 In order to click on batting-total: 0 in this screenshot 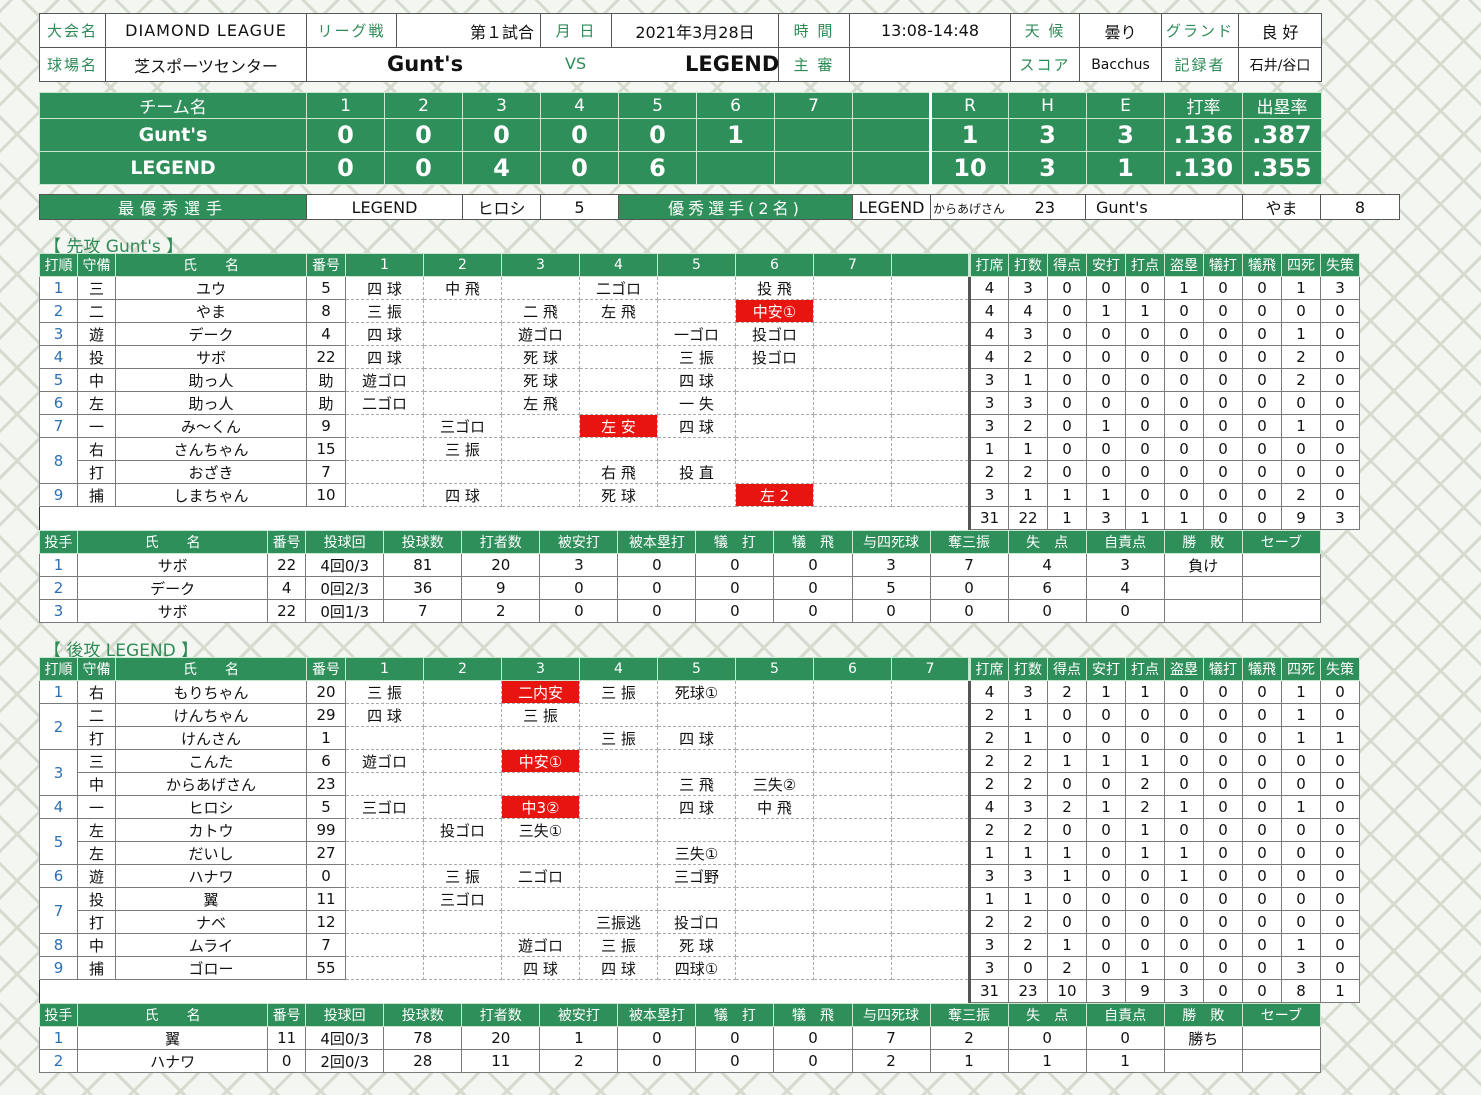, I will do `click(1223, 518)`.